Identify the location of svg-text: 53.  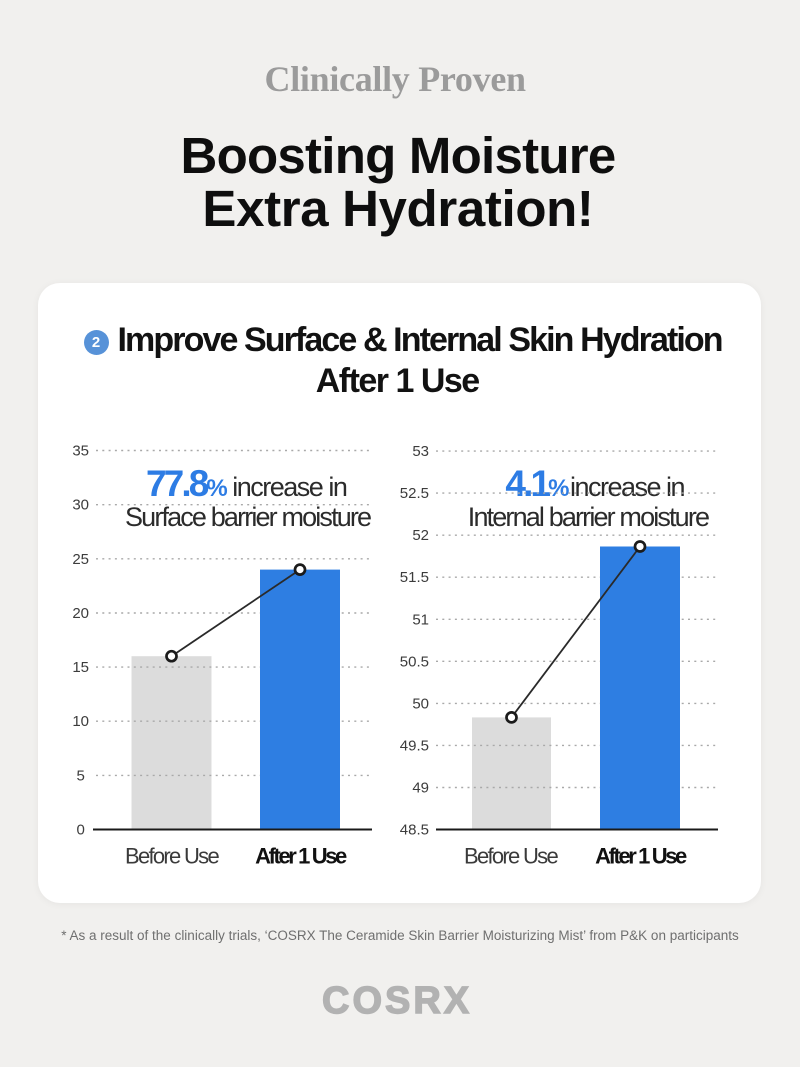
(420, 451).